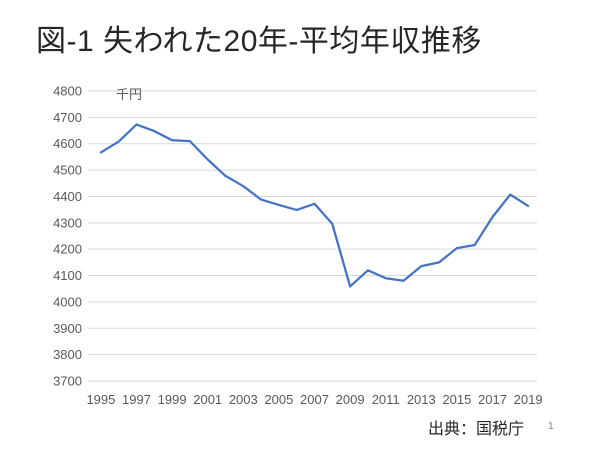 This screenshot has height=450, width=600. Describe the element at coordinates (67, 143) in the screenshot. I see `y-axis-tick-label: 4600` at that location.